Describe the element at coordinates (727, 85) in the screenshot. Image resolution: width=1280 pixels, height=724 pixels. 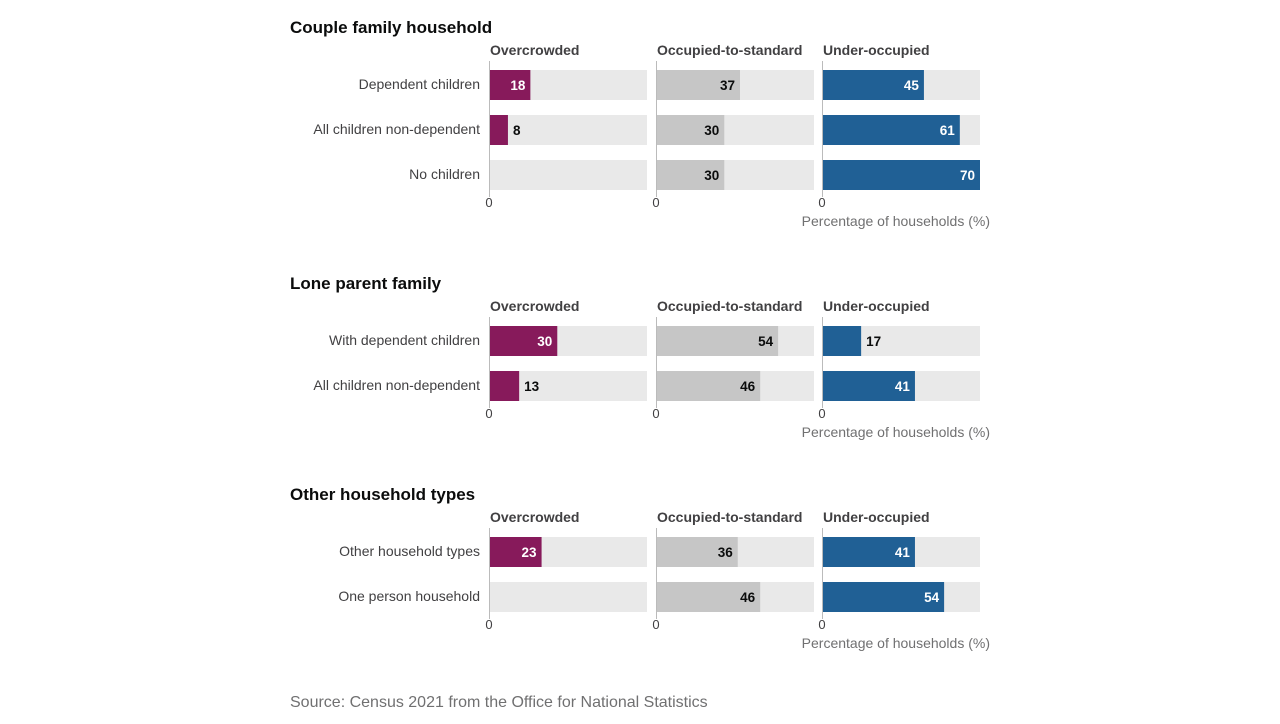
I see `data-label: 37` at that location.